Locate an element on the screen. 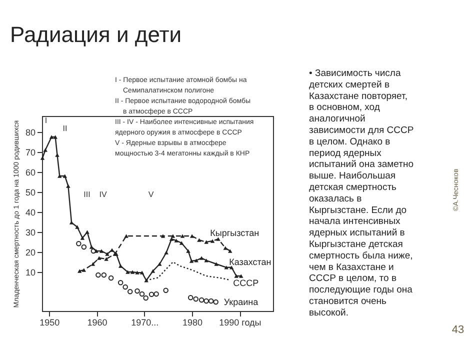 The image size is (474, 355). series-label: Украина is located at coordinates (241, 302).